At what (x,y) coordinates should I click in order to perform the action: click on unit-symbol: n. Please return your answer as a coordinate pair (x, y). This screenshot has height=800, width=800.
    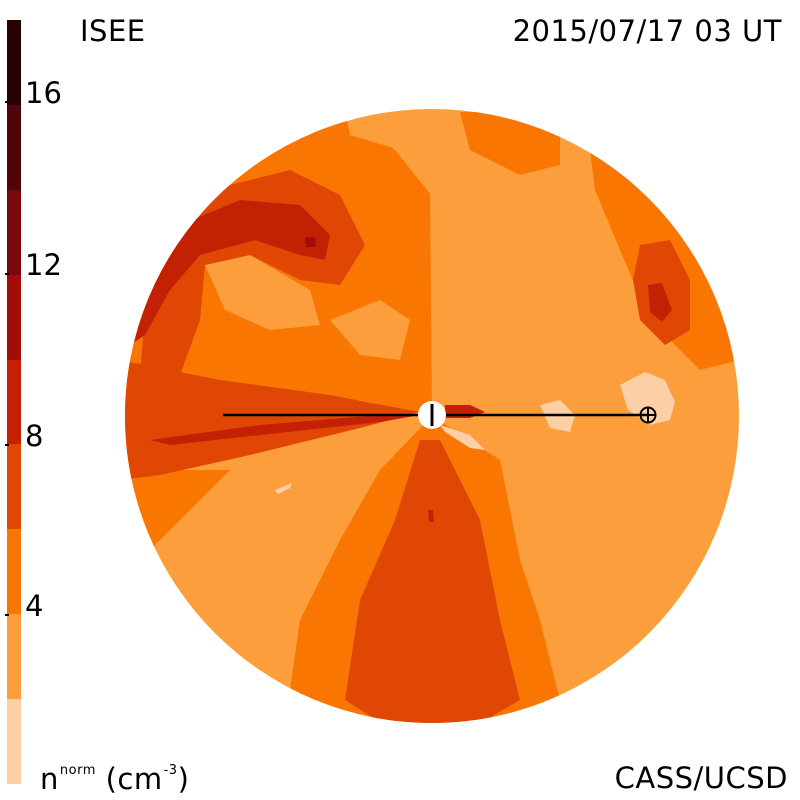
    Looking at the image, I should click on (49, 779).